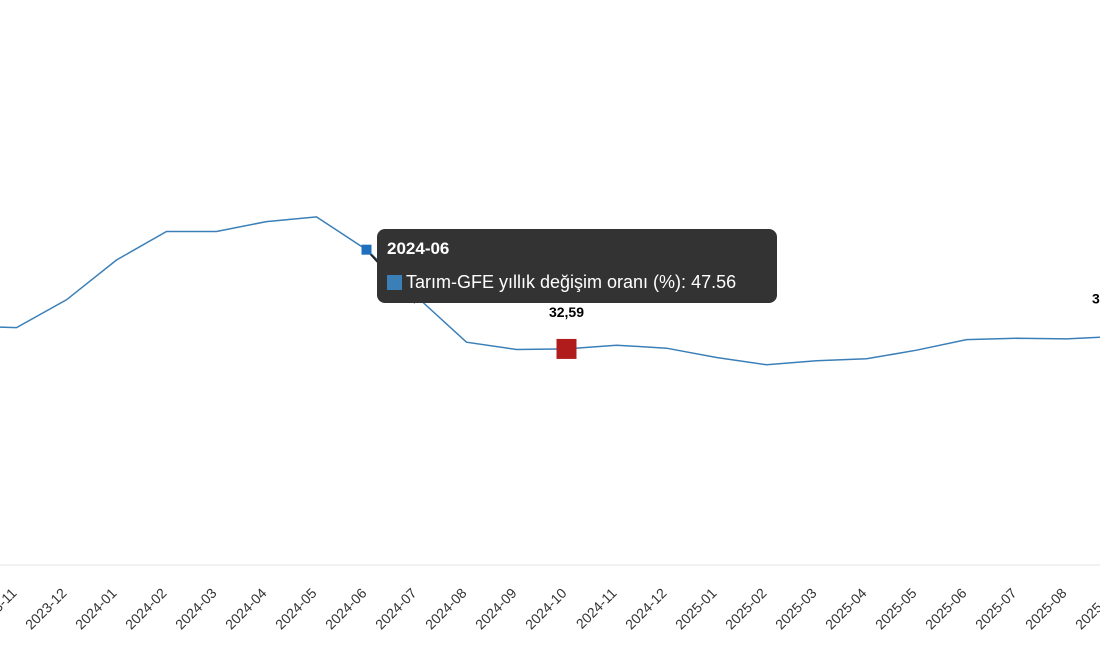  I want to click on x-tick-label: 2025-03, so click(796, 609).